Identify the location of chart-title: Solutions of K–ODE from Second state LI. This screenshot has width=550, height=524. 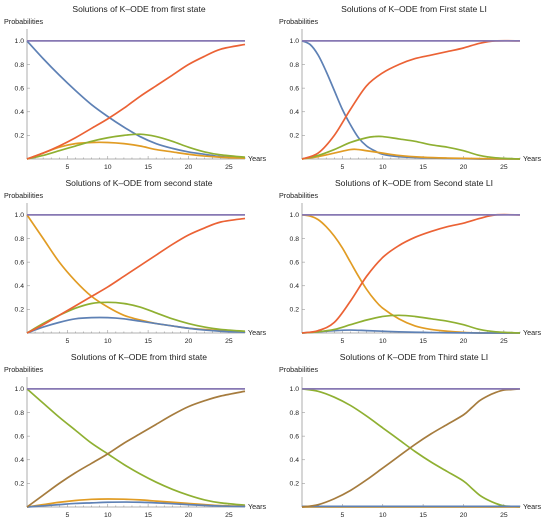
(414, 183).